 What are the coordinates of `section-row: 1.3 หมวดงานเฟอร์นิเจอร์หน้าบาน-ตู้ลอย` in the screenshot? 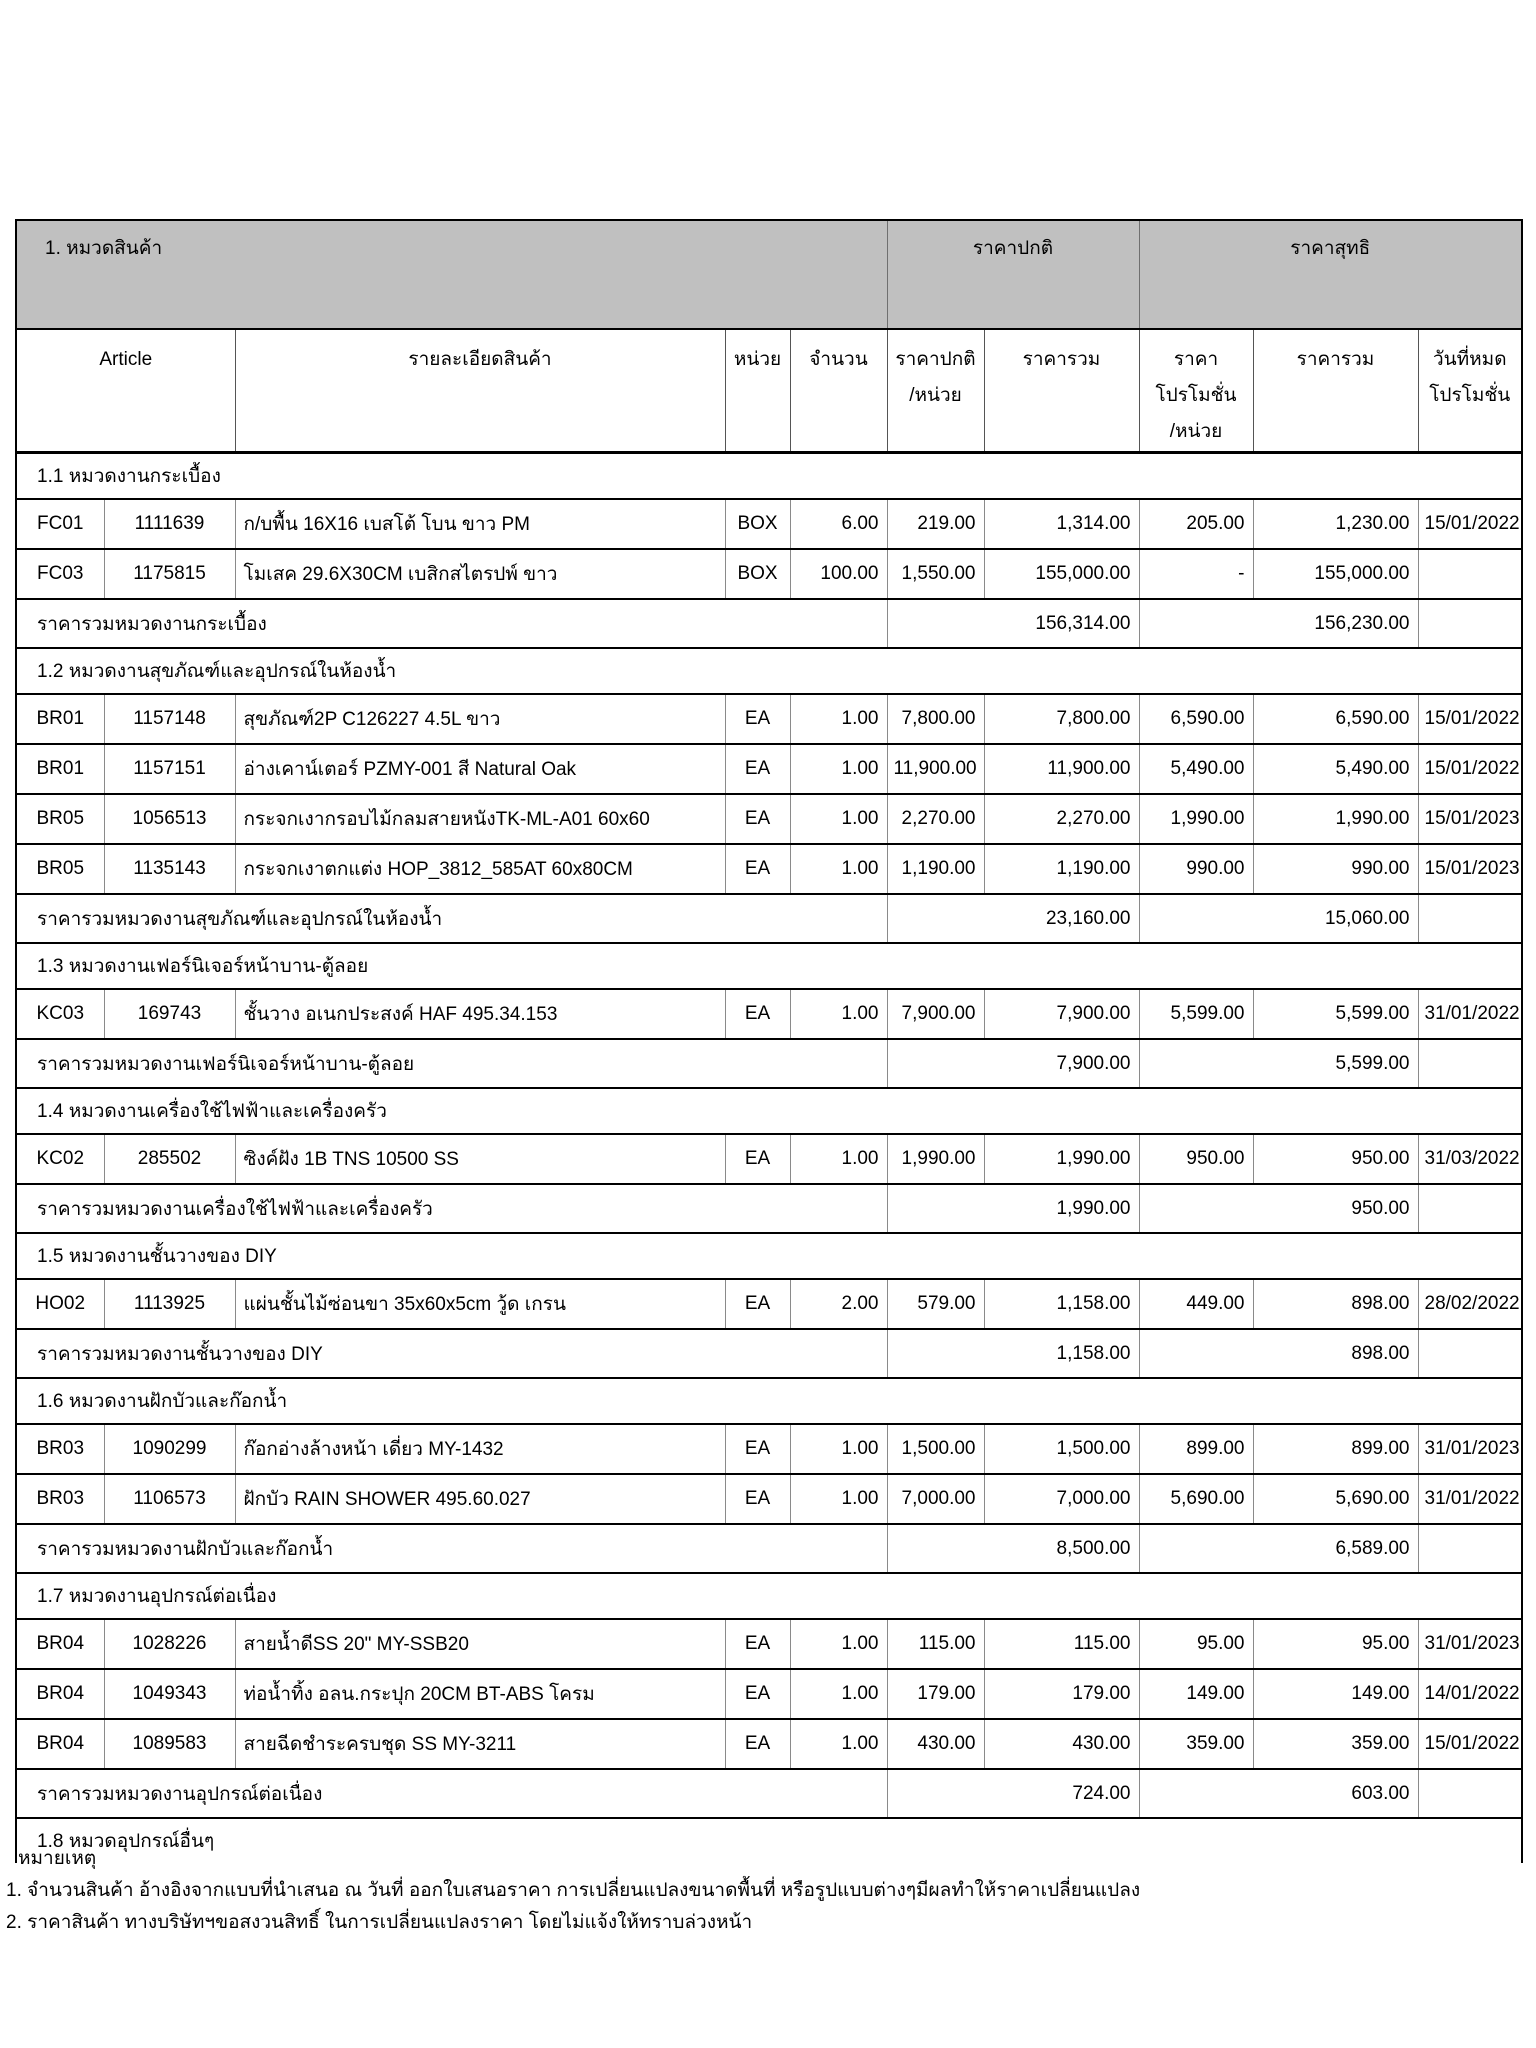 It's located at (769, 966).